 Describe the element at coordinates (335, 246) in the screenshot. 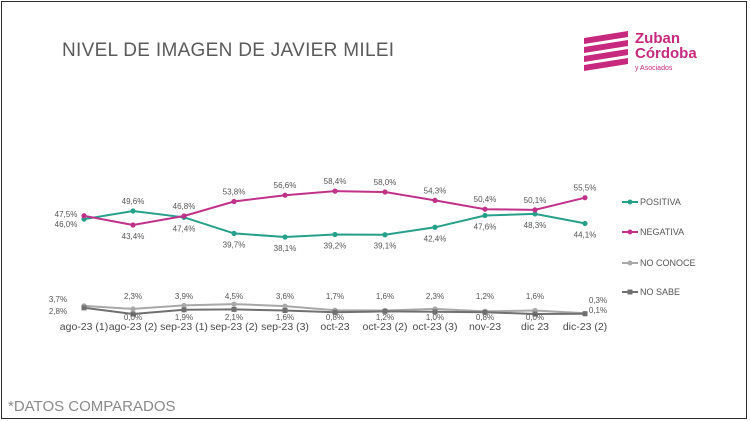

I see `data-label: 39,2%` at that location.